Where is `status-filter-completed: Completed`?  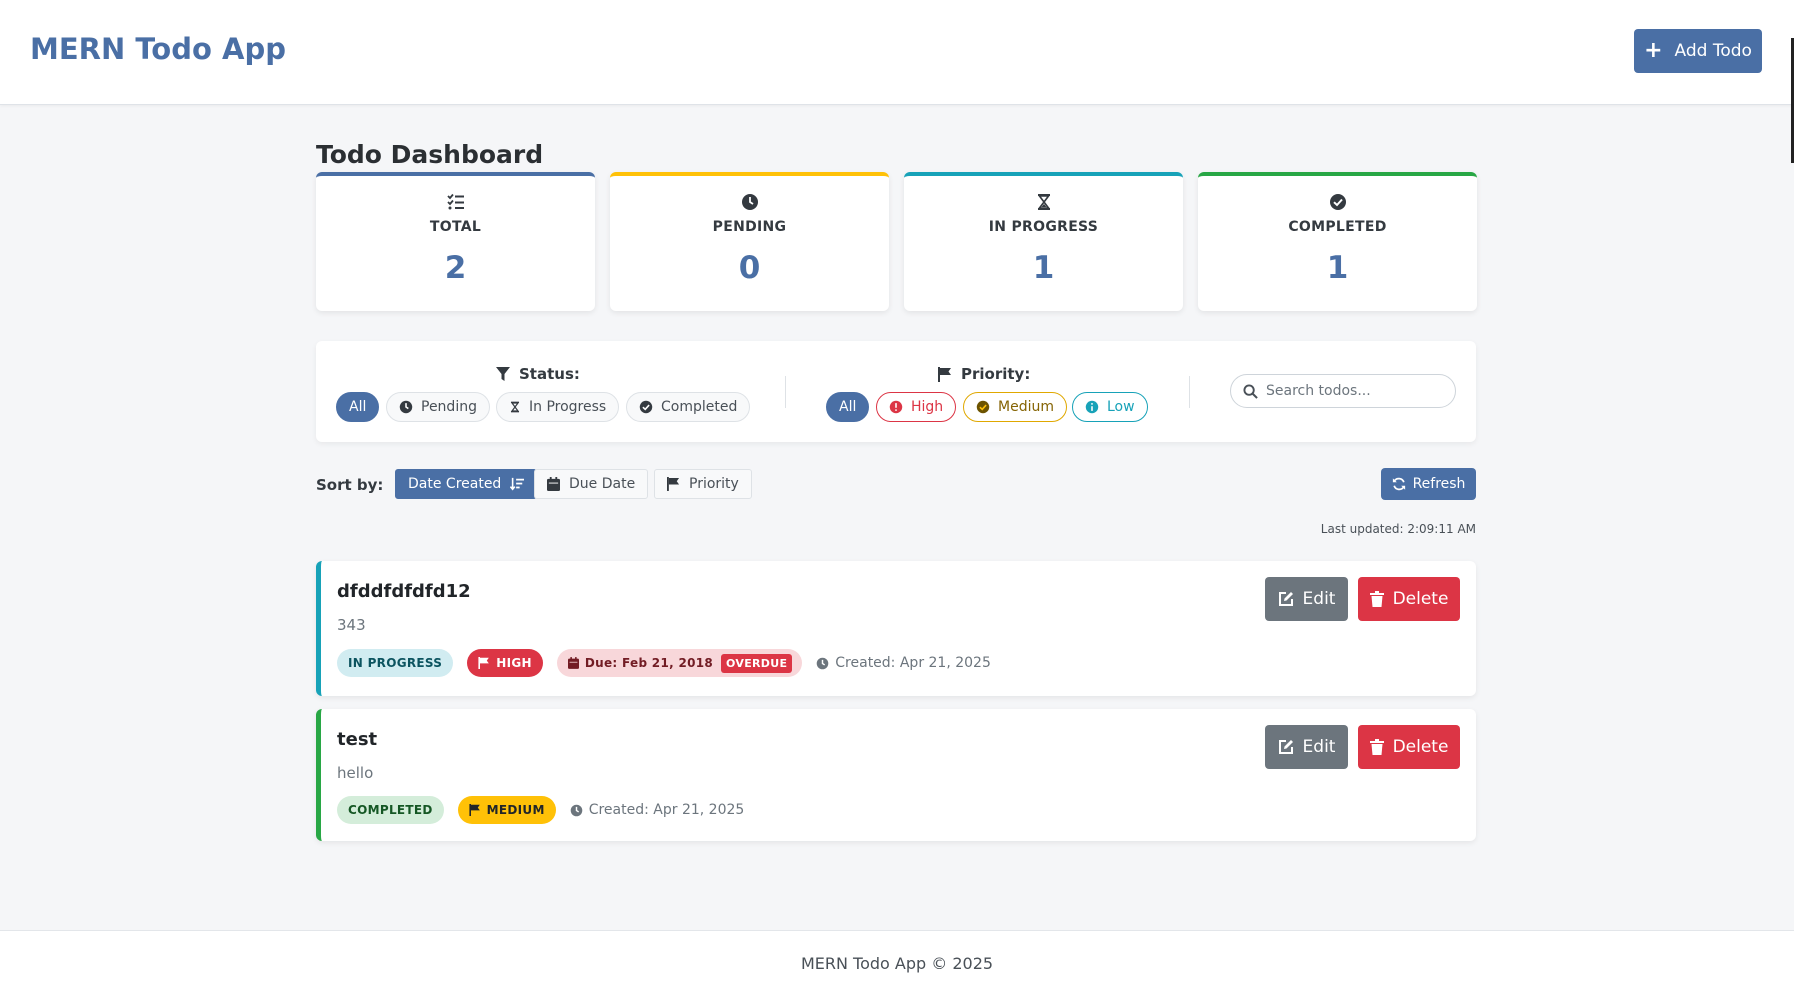 status-filter-completed: Completed is located at coordinates (688, 407).